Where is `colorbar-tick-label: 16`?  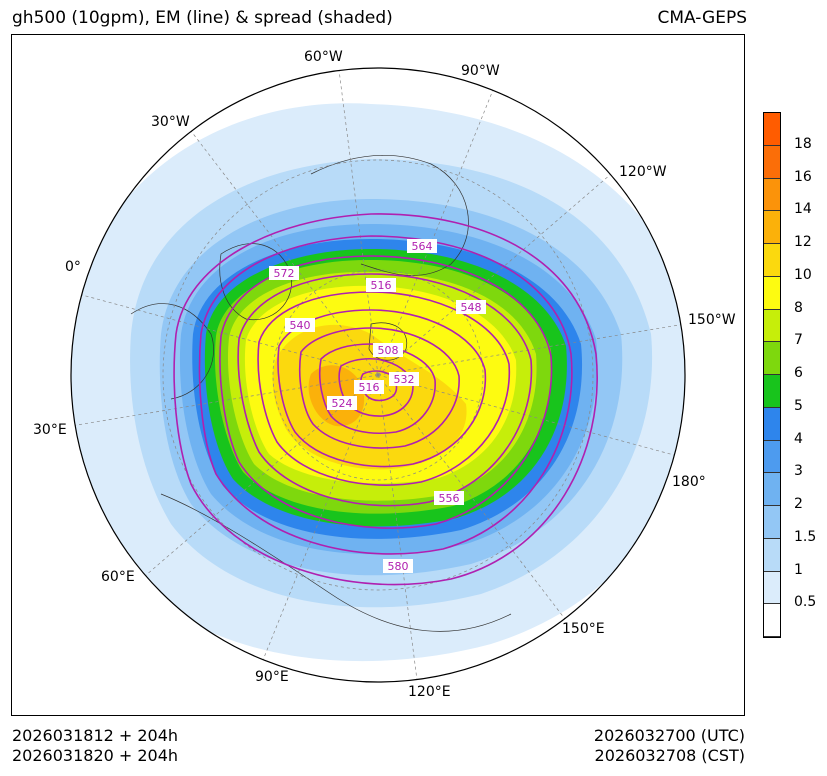 colorbar-tick-label: 16 is located at coordinates (803, 176).